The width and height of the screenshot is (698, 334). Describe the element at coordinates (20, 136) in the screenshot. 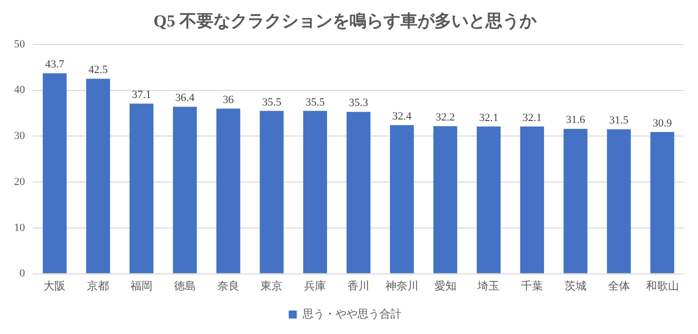

I see `y-tick-label: 30` at that location.